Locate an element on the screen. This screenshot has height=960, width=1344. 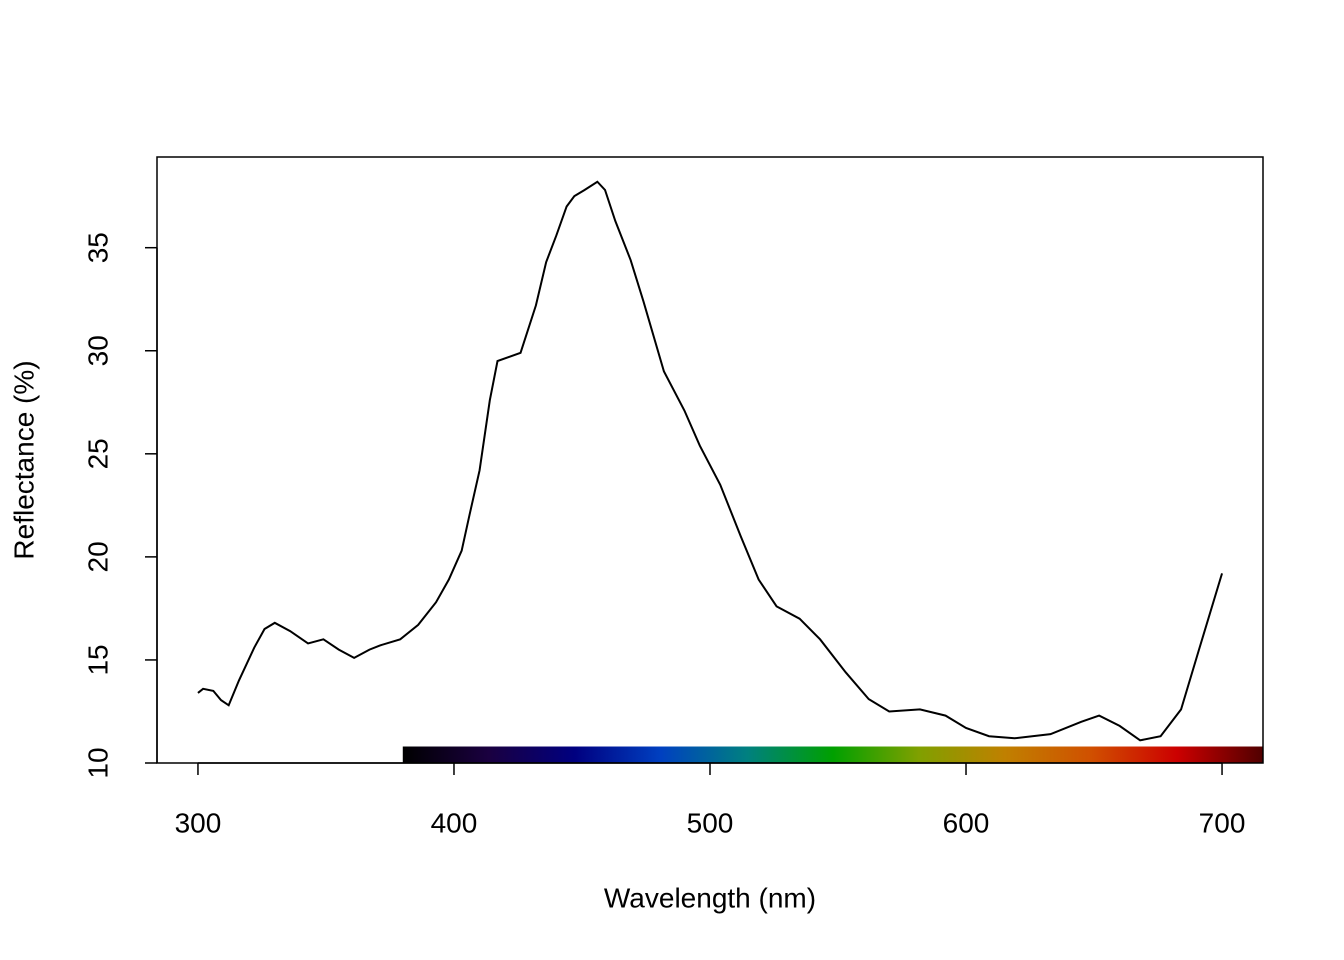
y-tick-label: 15 is located at coordinates (97, 659).